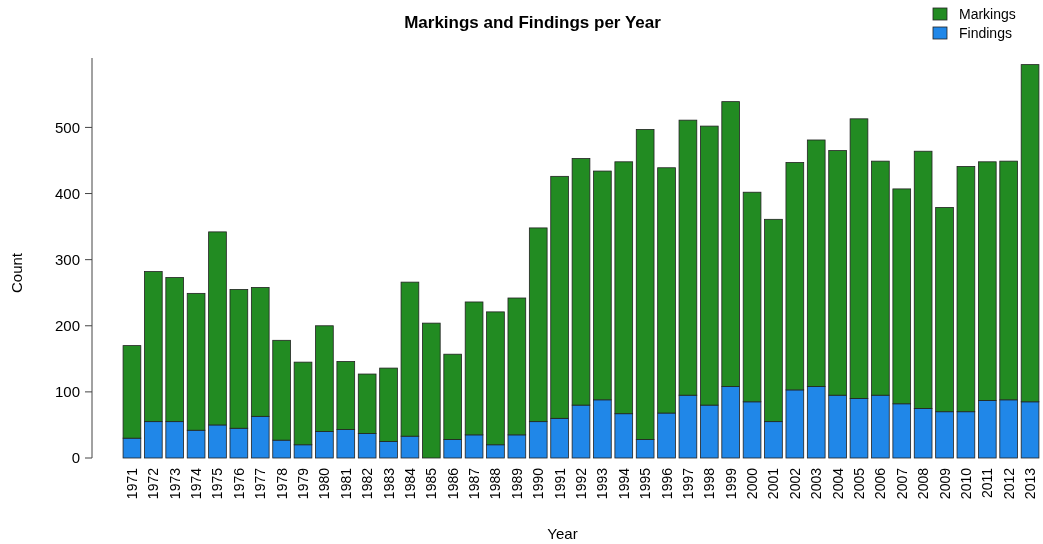  What do you see at coordinates (987, 483) in the screenshot?
I see `x-tick-label: 2011` at bounding box center [987, 483].